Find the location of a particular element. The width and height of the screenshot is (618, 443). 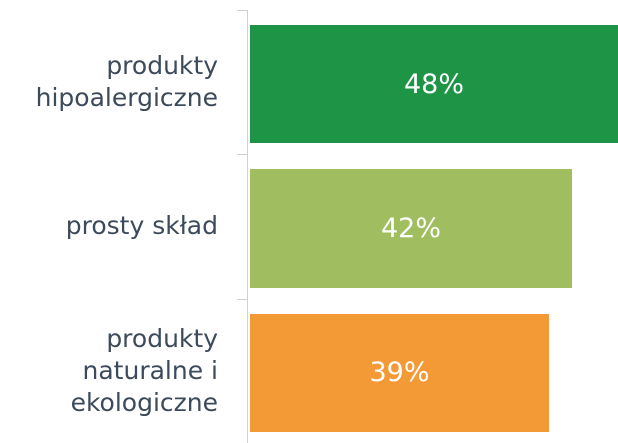

value-label: 42% is located at coordinates (410, 228).